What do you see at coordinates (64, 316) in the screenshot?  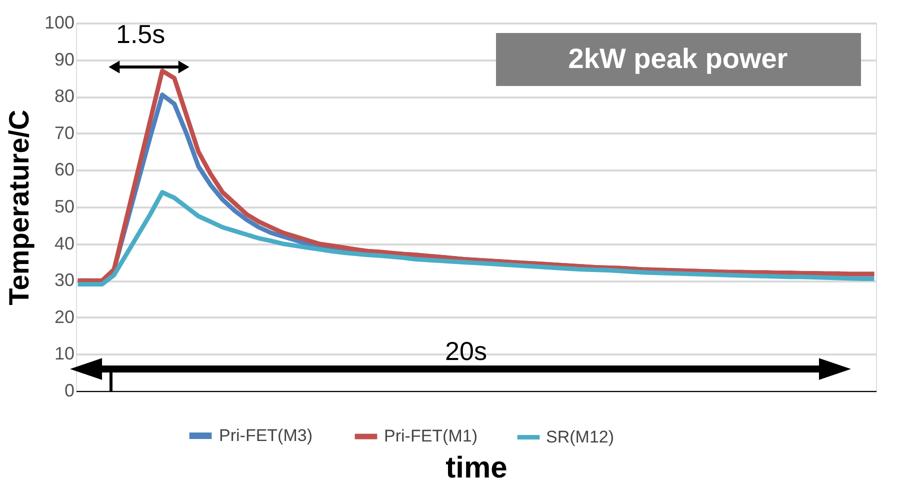 I see `y-tick-label: 20` at bounding box center [64, 316].